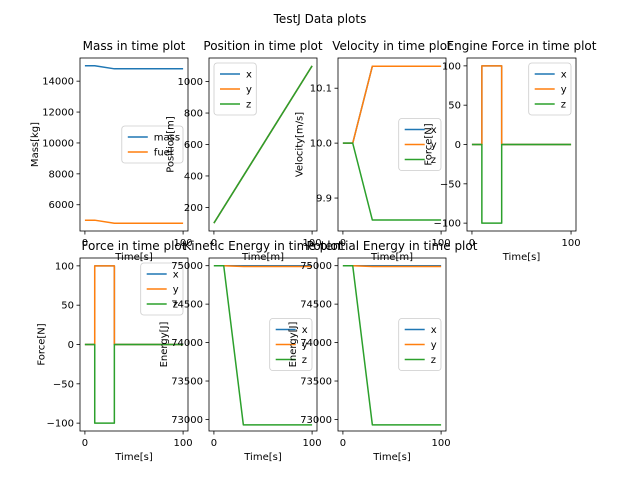 The image size is (640, 480). What do you see at coordinates (392, 46) in the screenshot?
I see `axes-title: Velocity in time plot` at bounding box center [392, 46].